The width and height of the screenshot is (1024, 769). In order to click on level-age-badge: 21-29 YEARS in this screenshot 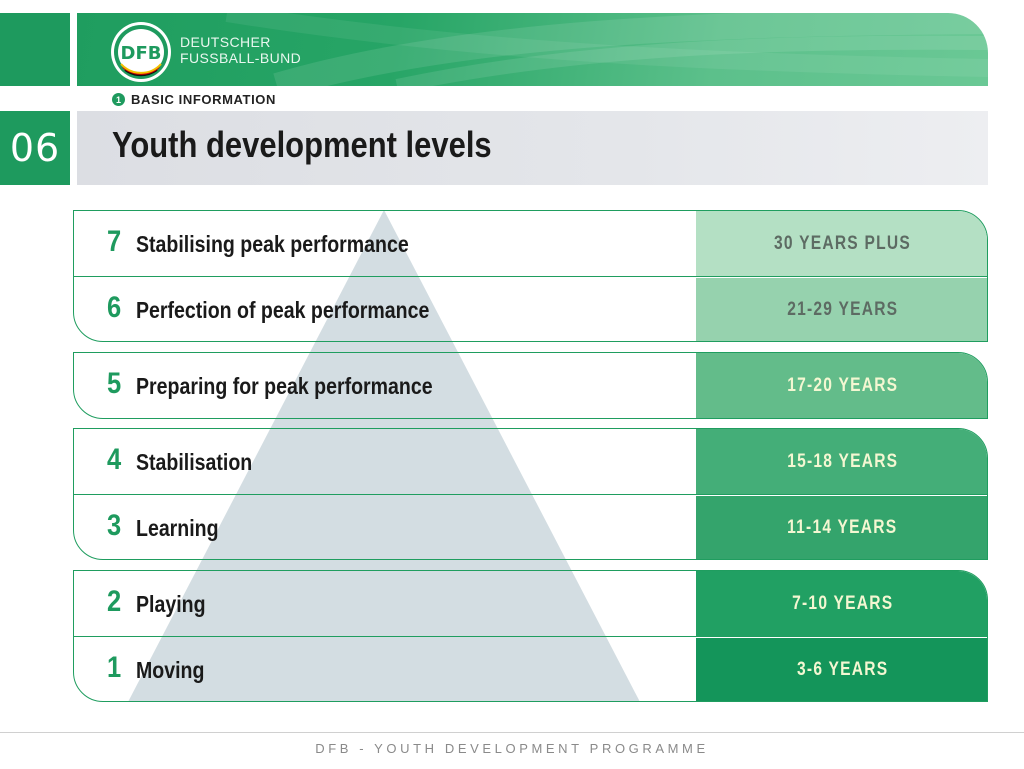, I will do `click(841, 309)`.